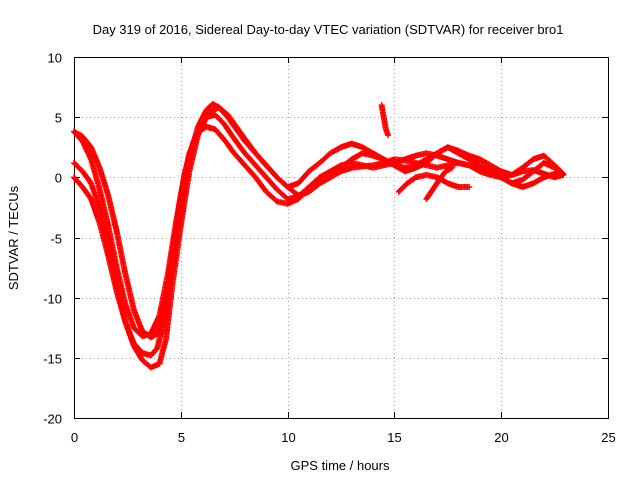  Describe the element at coordinates (501, 437) in the screenshot. I see `x-tick-label: 20` at that location.